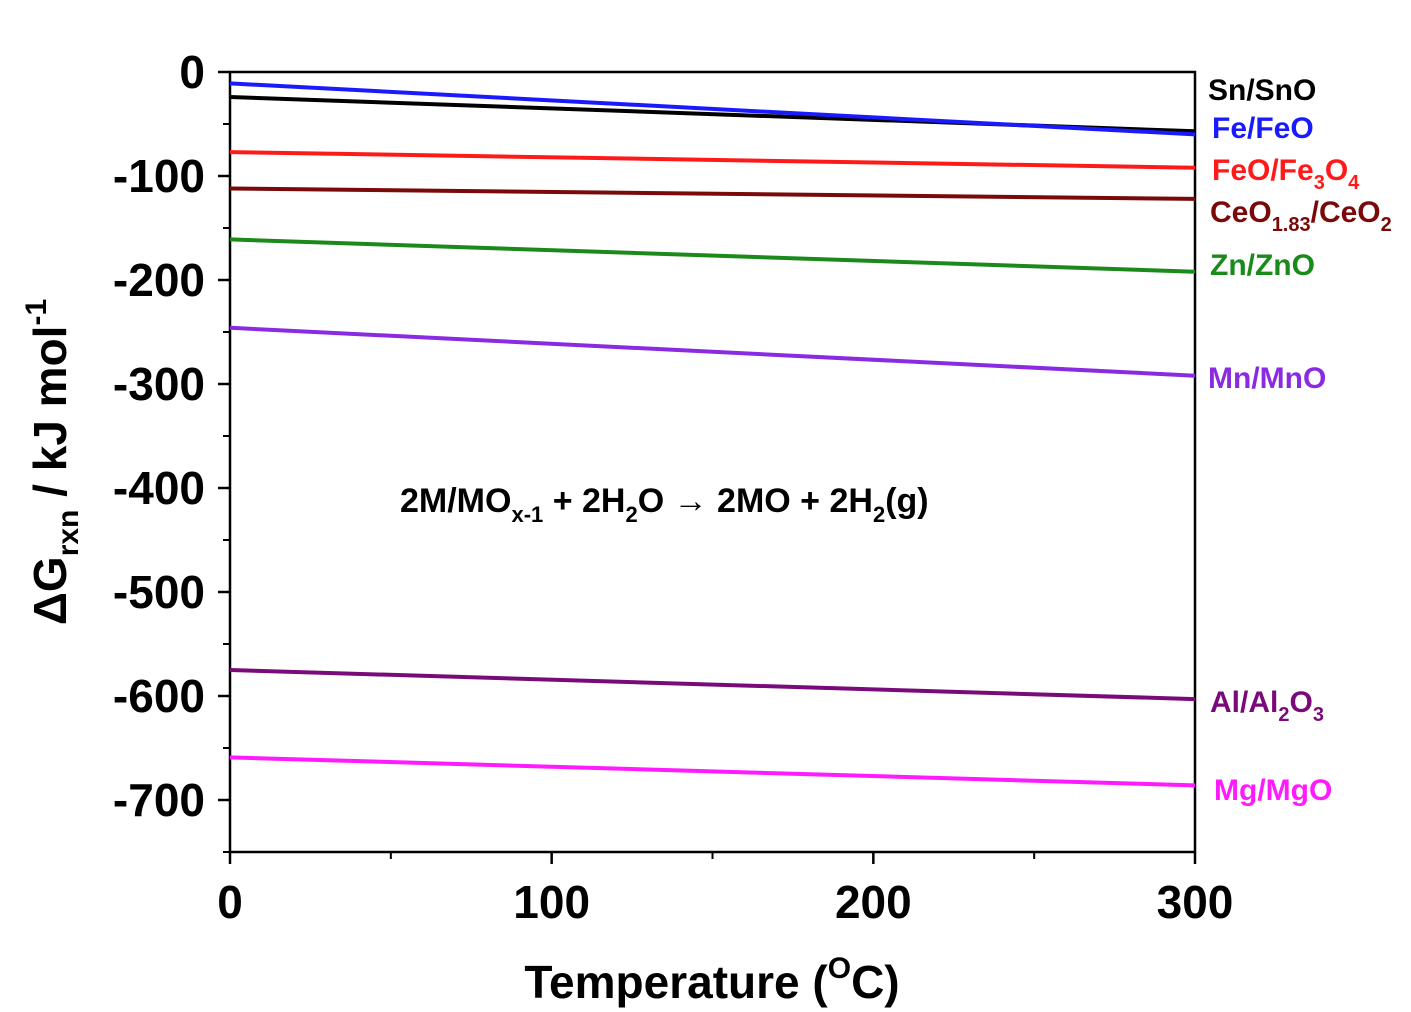 Image resolution: width=1411 pixels, height=1012 pixels. Describe the element at coordinates (712, 255) in the screenshot. I see `series-line-zn` at that location.